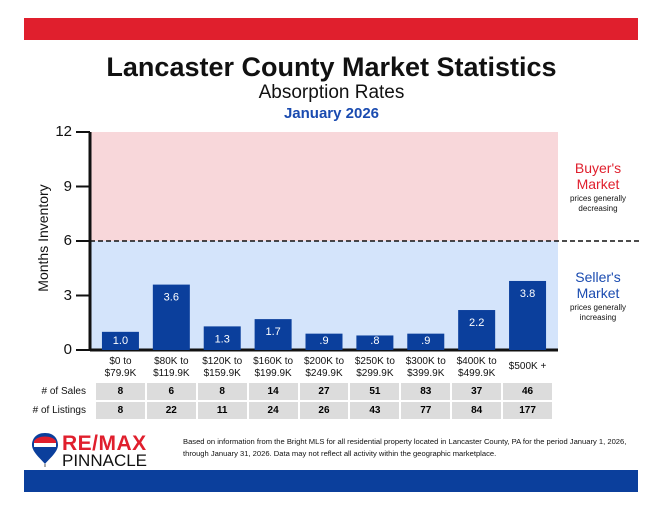 This screenshot has width=663, height=512. Describe the element at coordinates (331, 113) in the screenshot. I see `period-label: January 2026` at that location.